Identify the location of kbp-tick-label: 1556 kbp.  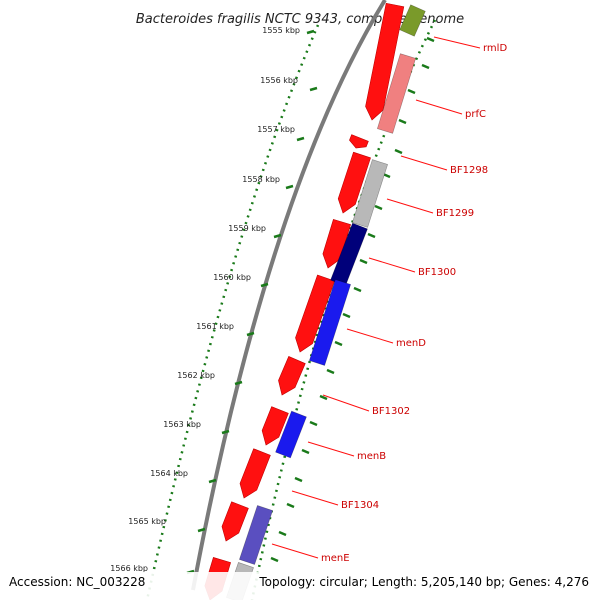
(279, 80).